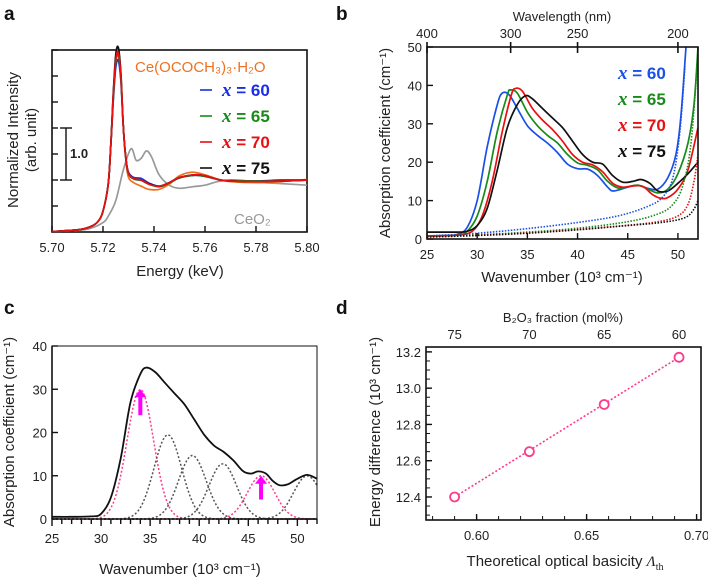 The height and width of the screenshot is (578, 708). Describe the element at coordinates (476, 535) in the screenshot. I see `d-xtick-label: 0.60` at that location.